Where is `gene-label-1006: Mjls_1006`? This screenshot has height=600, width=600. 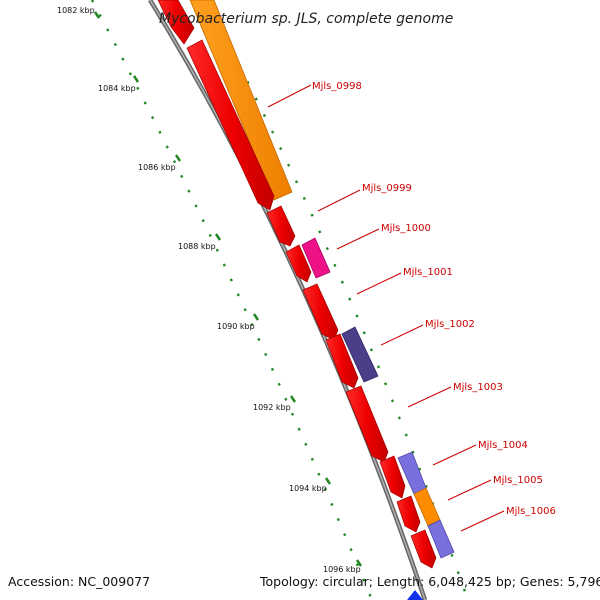
gene-label-1006: Mjls_1006 is located at coordinates (531, 511).